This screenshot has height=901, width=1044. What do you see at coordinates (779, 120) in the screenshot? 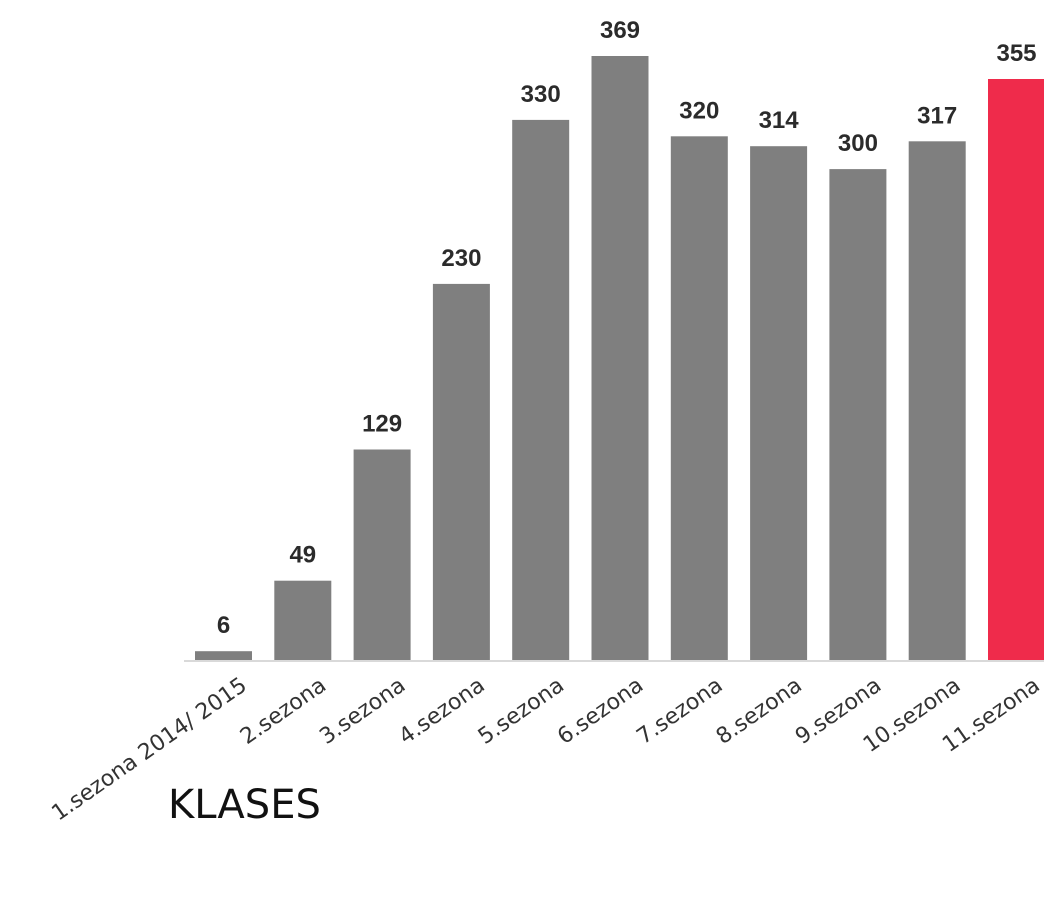
I see `value-label-8: 314` at bounding box center [779, 120].